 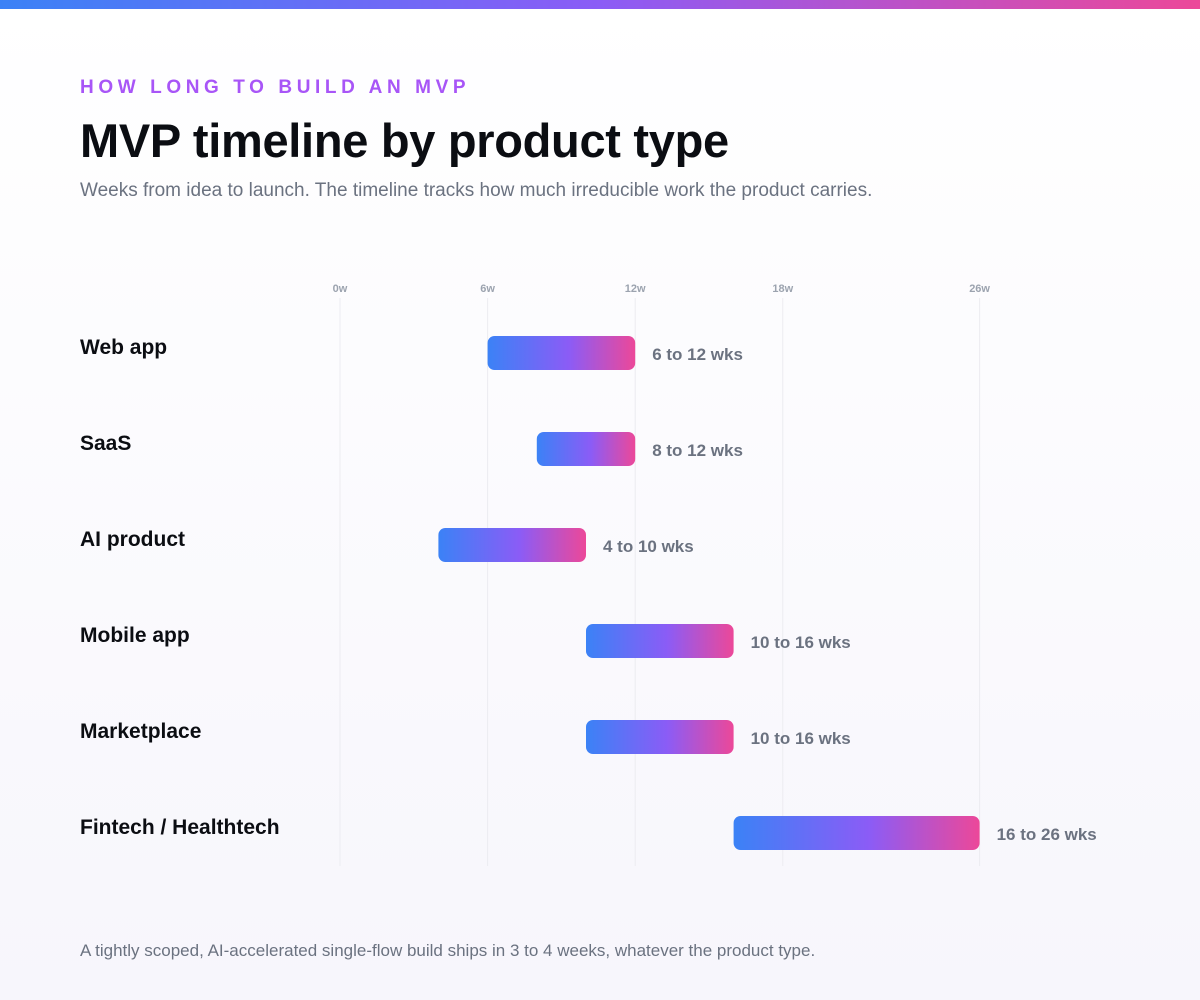 What do you see at coordinates (648, 546) in the screenshot?
I see `range-value-label: 4 to 10 wks` at bounding box center [648, 546].